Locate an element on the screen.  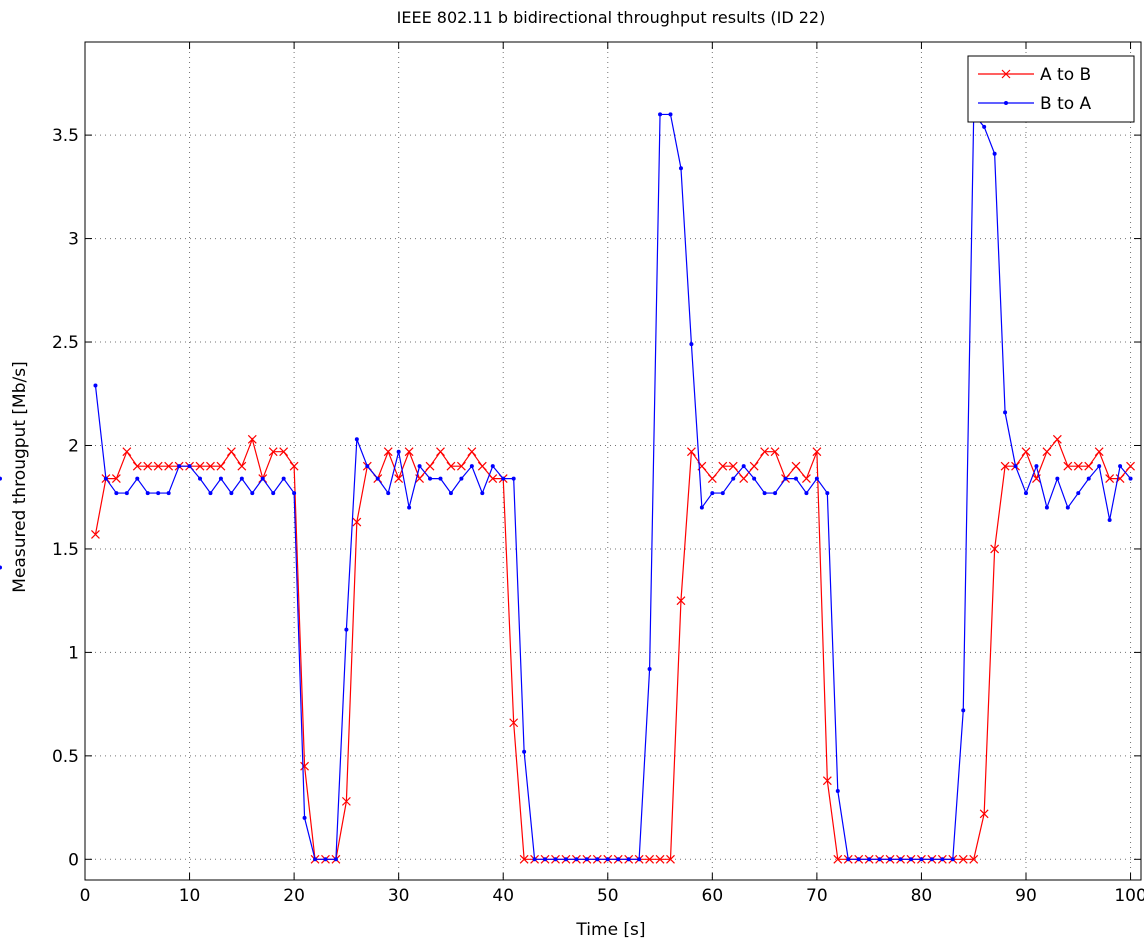
x-tick-label: 50 is located at coordinates (608, 896).